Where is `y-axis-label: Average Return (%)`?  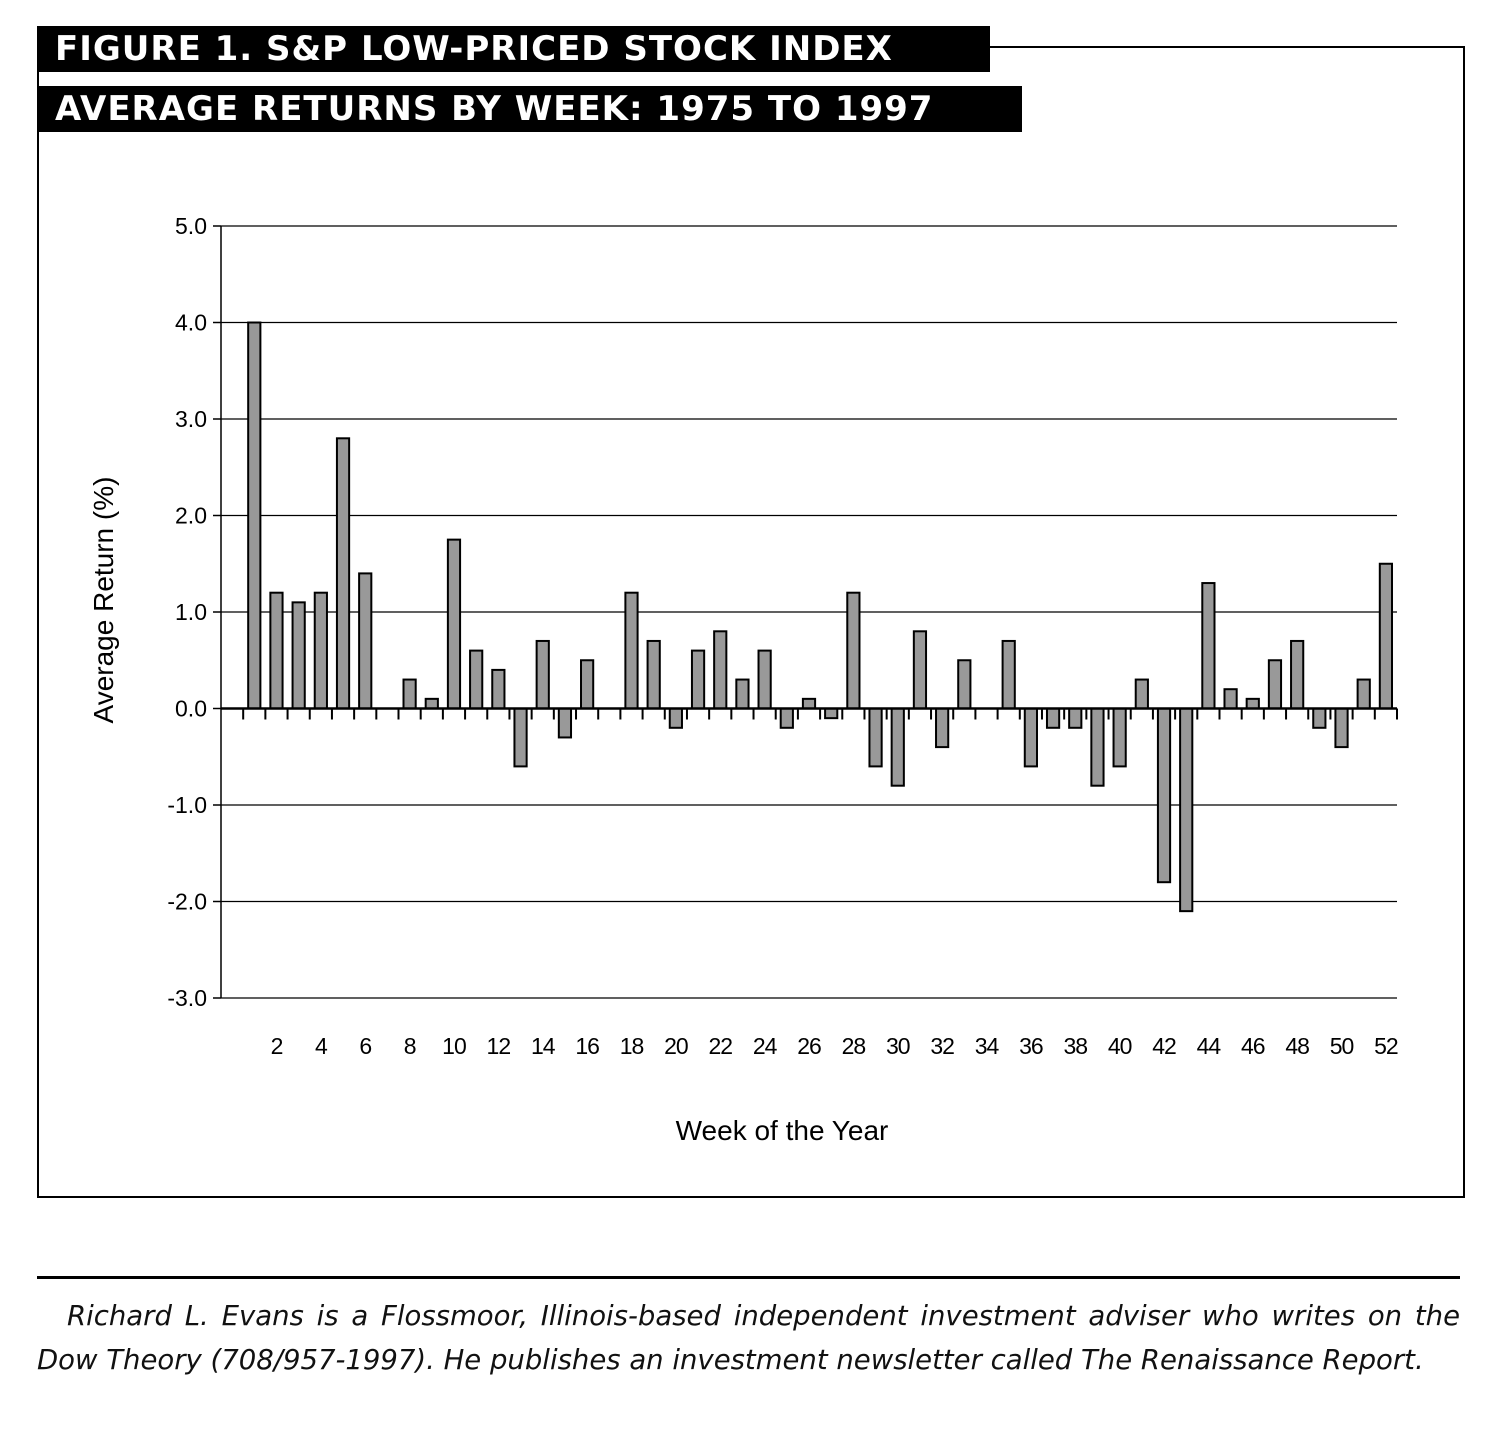
y-axis-label: Average Return (%) is located at coordinates (103, 600).